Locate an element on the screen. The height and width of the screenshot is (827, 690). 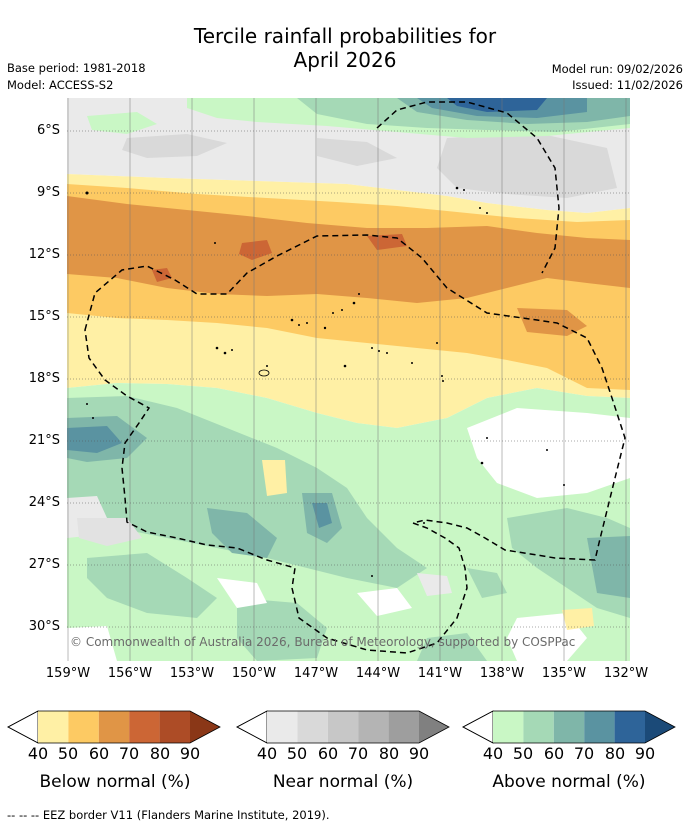
lat-label: 27°S is located at coordinates (44, 564).